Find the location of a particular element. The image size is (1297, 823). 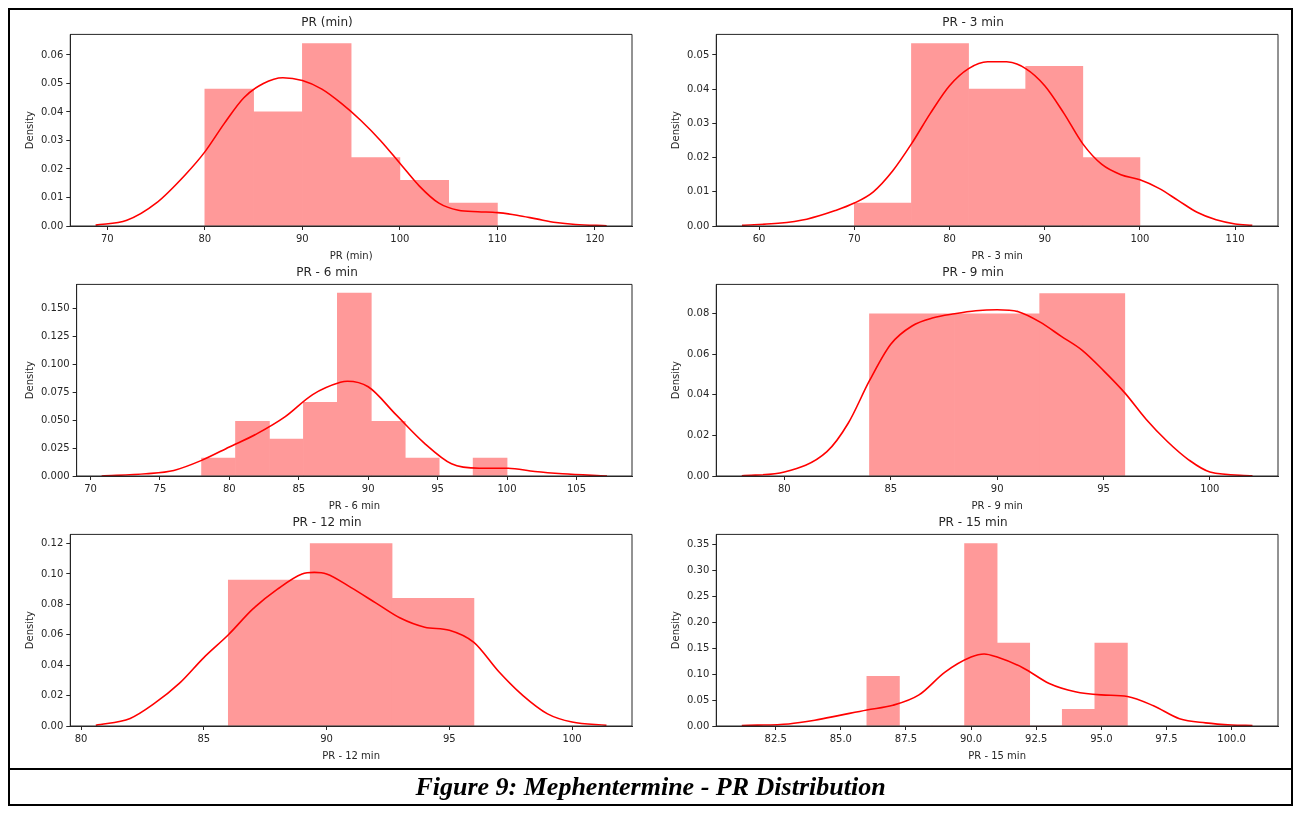

chart-title: PR - 6 min is located at coordinates (327, 272).